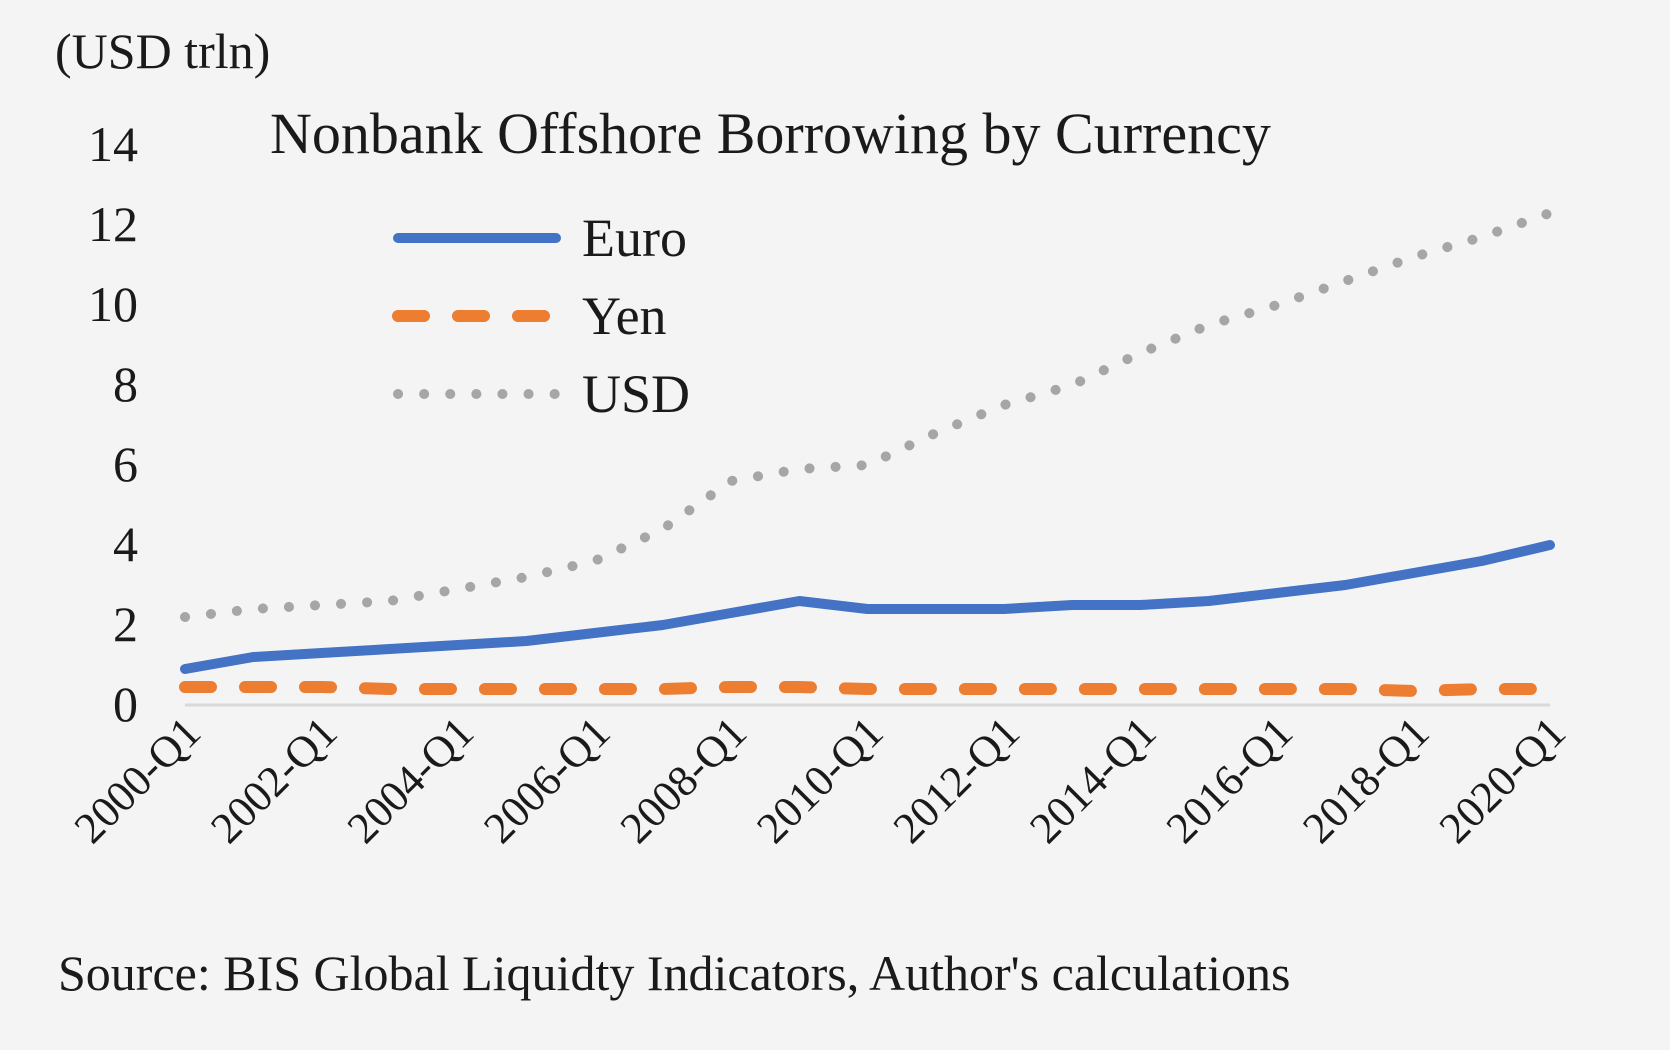 The height and width of the screenshot is (1050, 1670). What do you see at coordinates (125, 384) in the screenshot?
I see `y-tick-label: 8` at bounding box center [125, 384].